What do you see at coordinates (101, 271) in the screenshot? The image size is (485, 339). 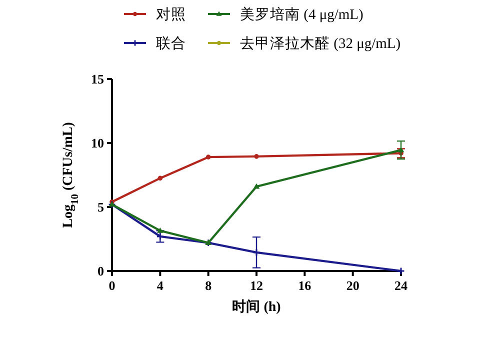 I see `y-tick-label: 0` at bounding box center [101, 271].